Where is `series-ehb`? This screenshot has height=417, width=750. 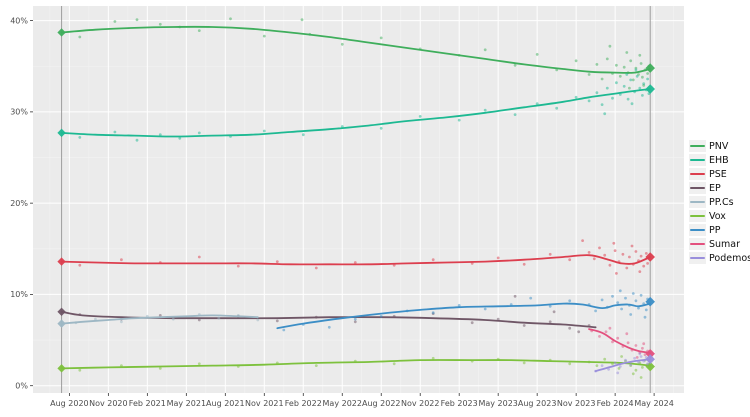
series-ehb is located at coordinates (356, 105).